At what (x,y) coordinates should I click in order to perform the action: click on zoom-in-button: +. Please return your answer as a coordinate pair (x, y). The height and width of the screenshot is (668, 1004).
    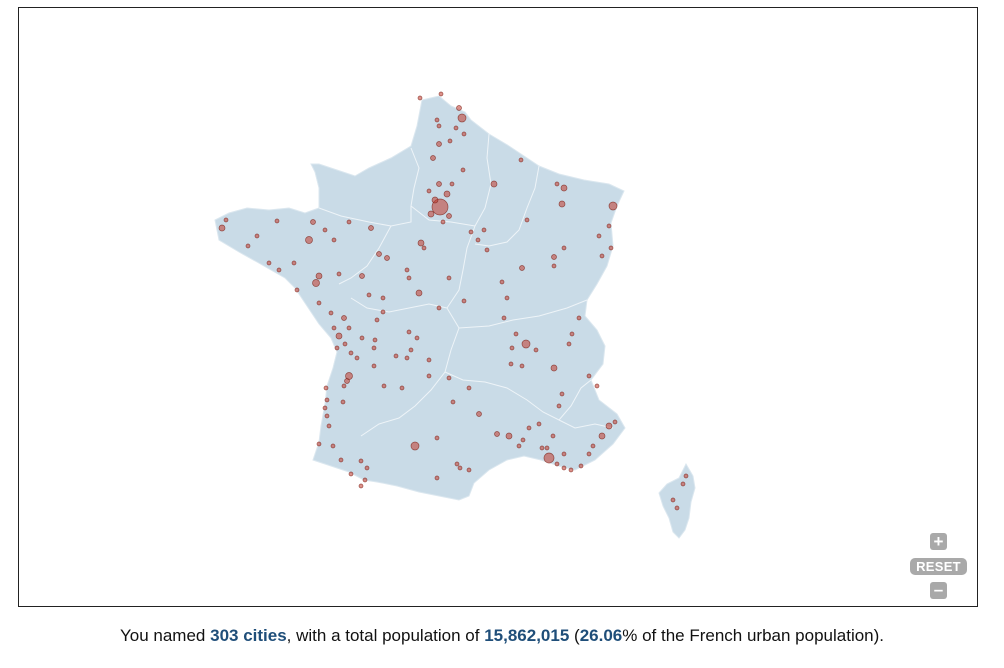
    Looking at the image, I should click on (938, 541).